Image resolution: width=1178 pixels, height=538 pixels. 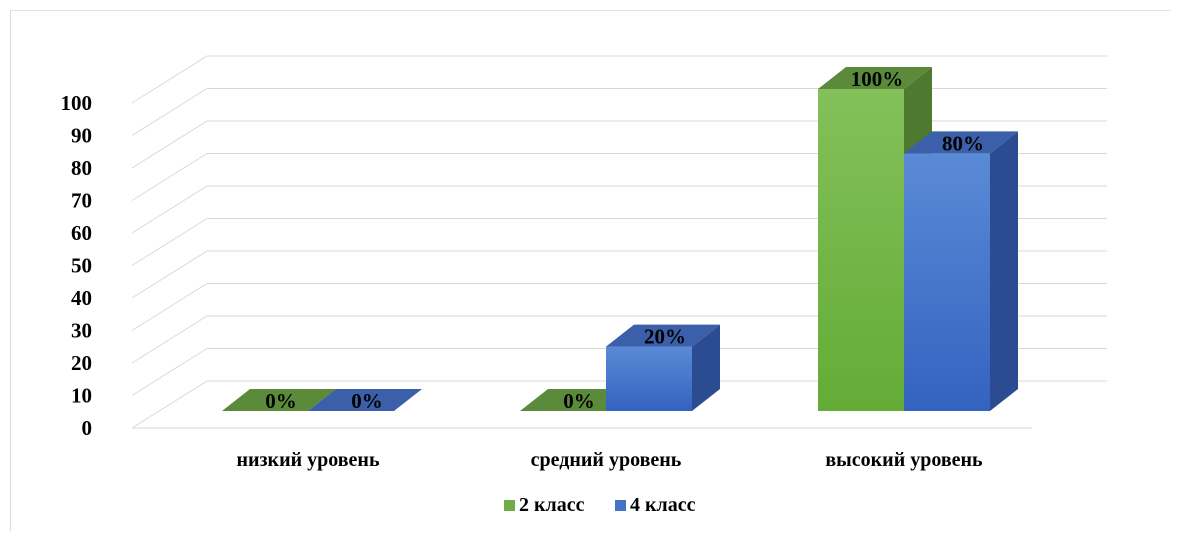 I want to click on data-label: 80%, so click(x=963, y=143).